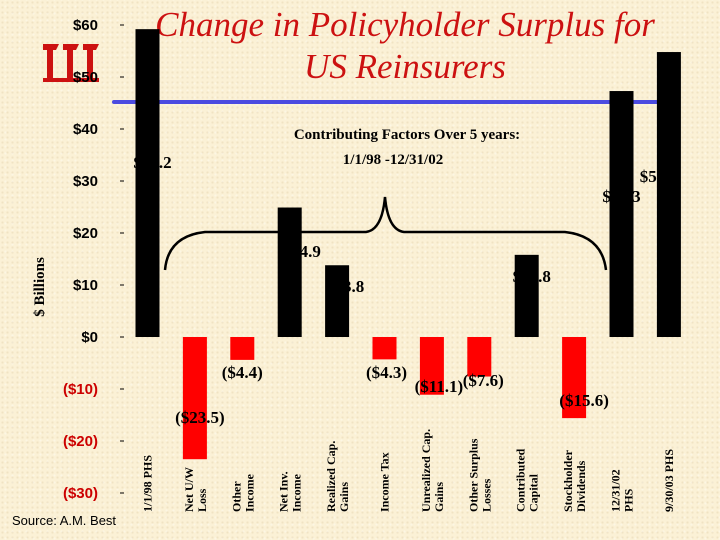 This screenshot has height=540, width=720. I want to click on svg-text: OtherIncome, so click(242, 492).